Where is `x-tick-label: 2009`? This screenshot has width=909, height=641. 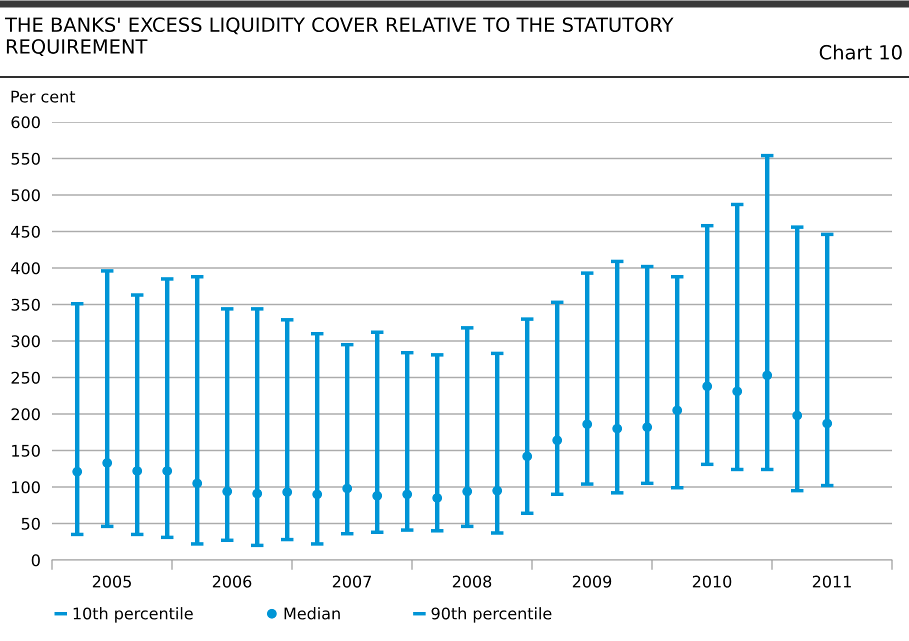 x-tick-label: 2009 is located at coordinates (592, 582).